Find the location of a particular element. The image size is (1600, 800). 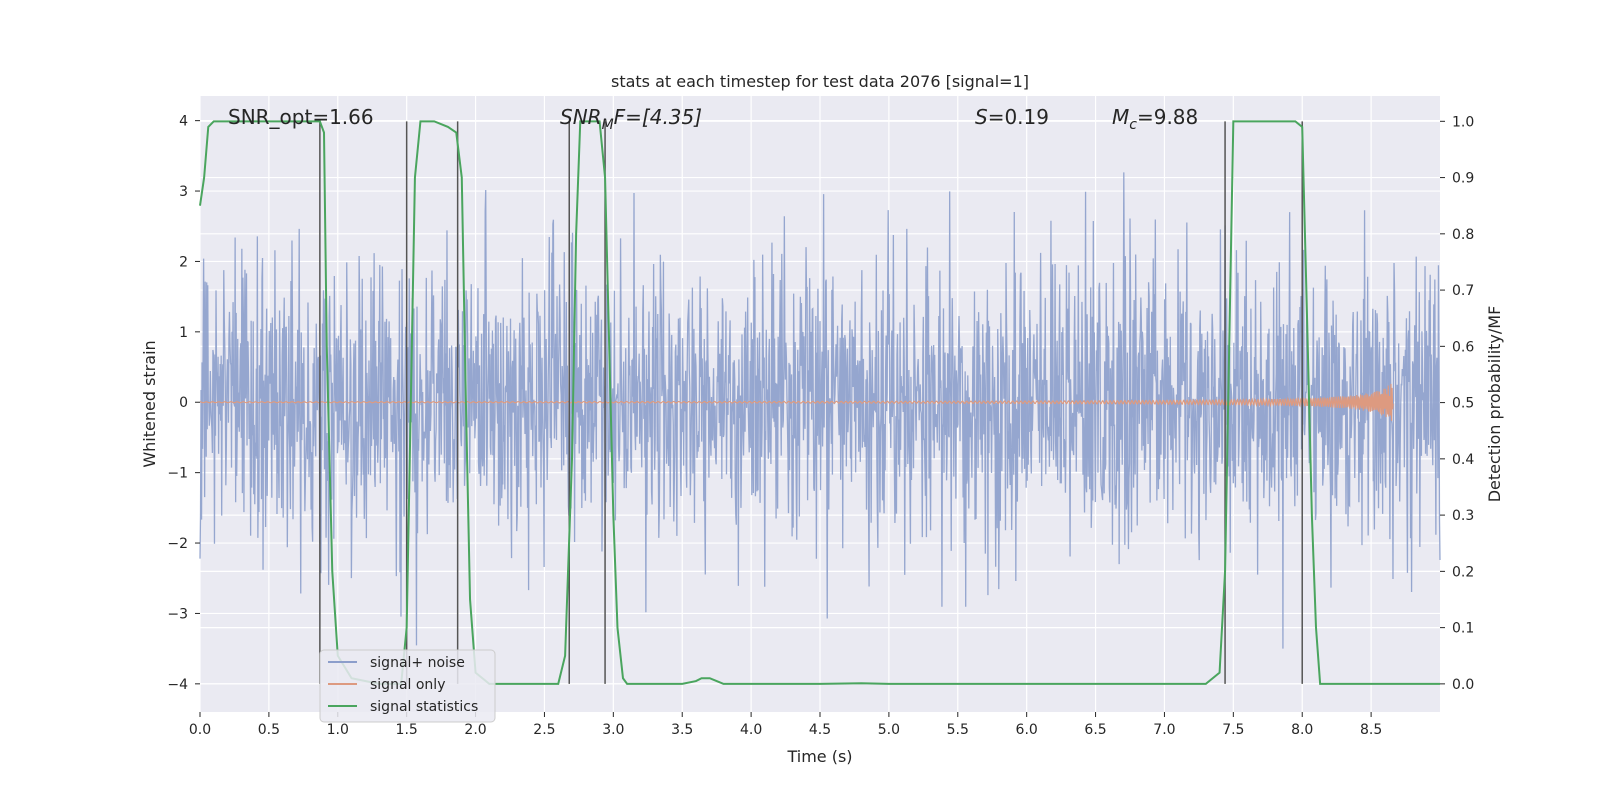

y-tick-label: 2 is located at coordinates (183, 262).